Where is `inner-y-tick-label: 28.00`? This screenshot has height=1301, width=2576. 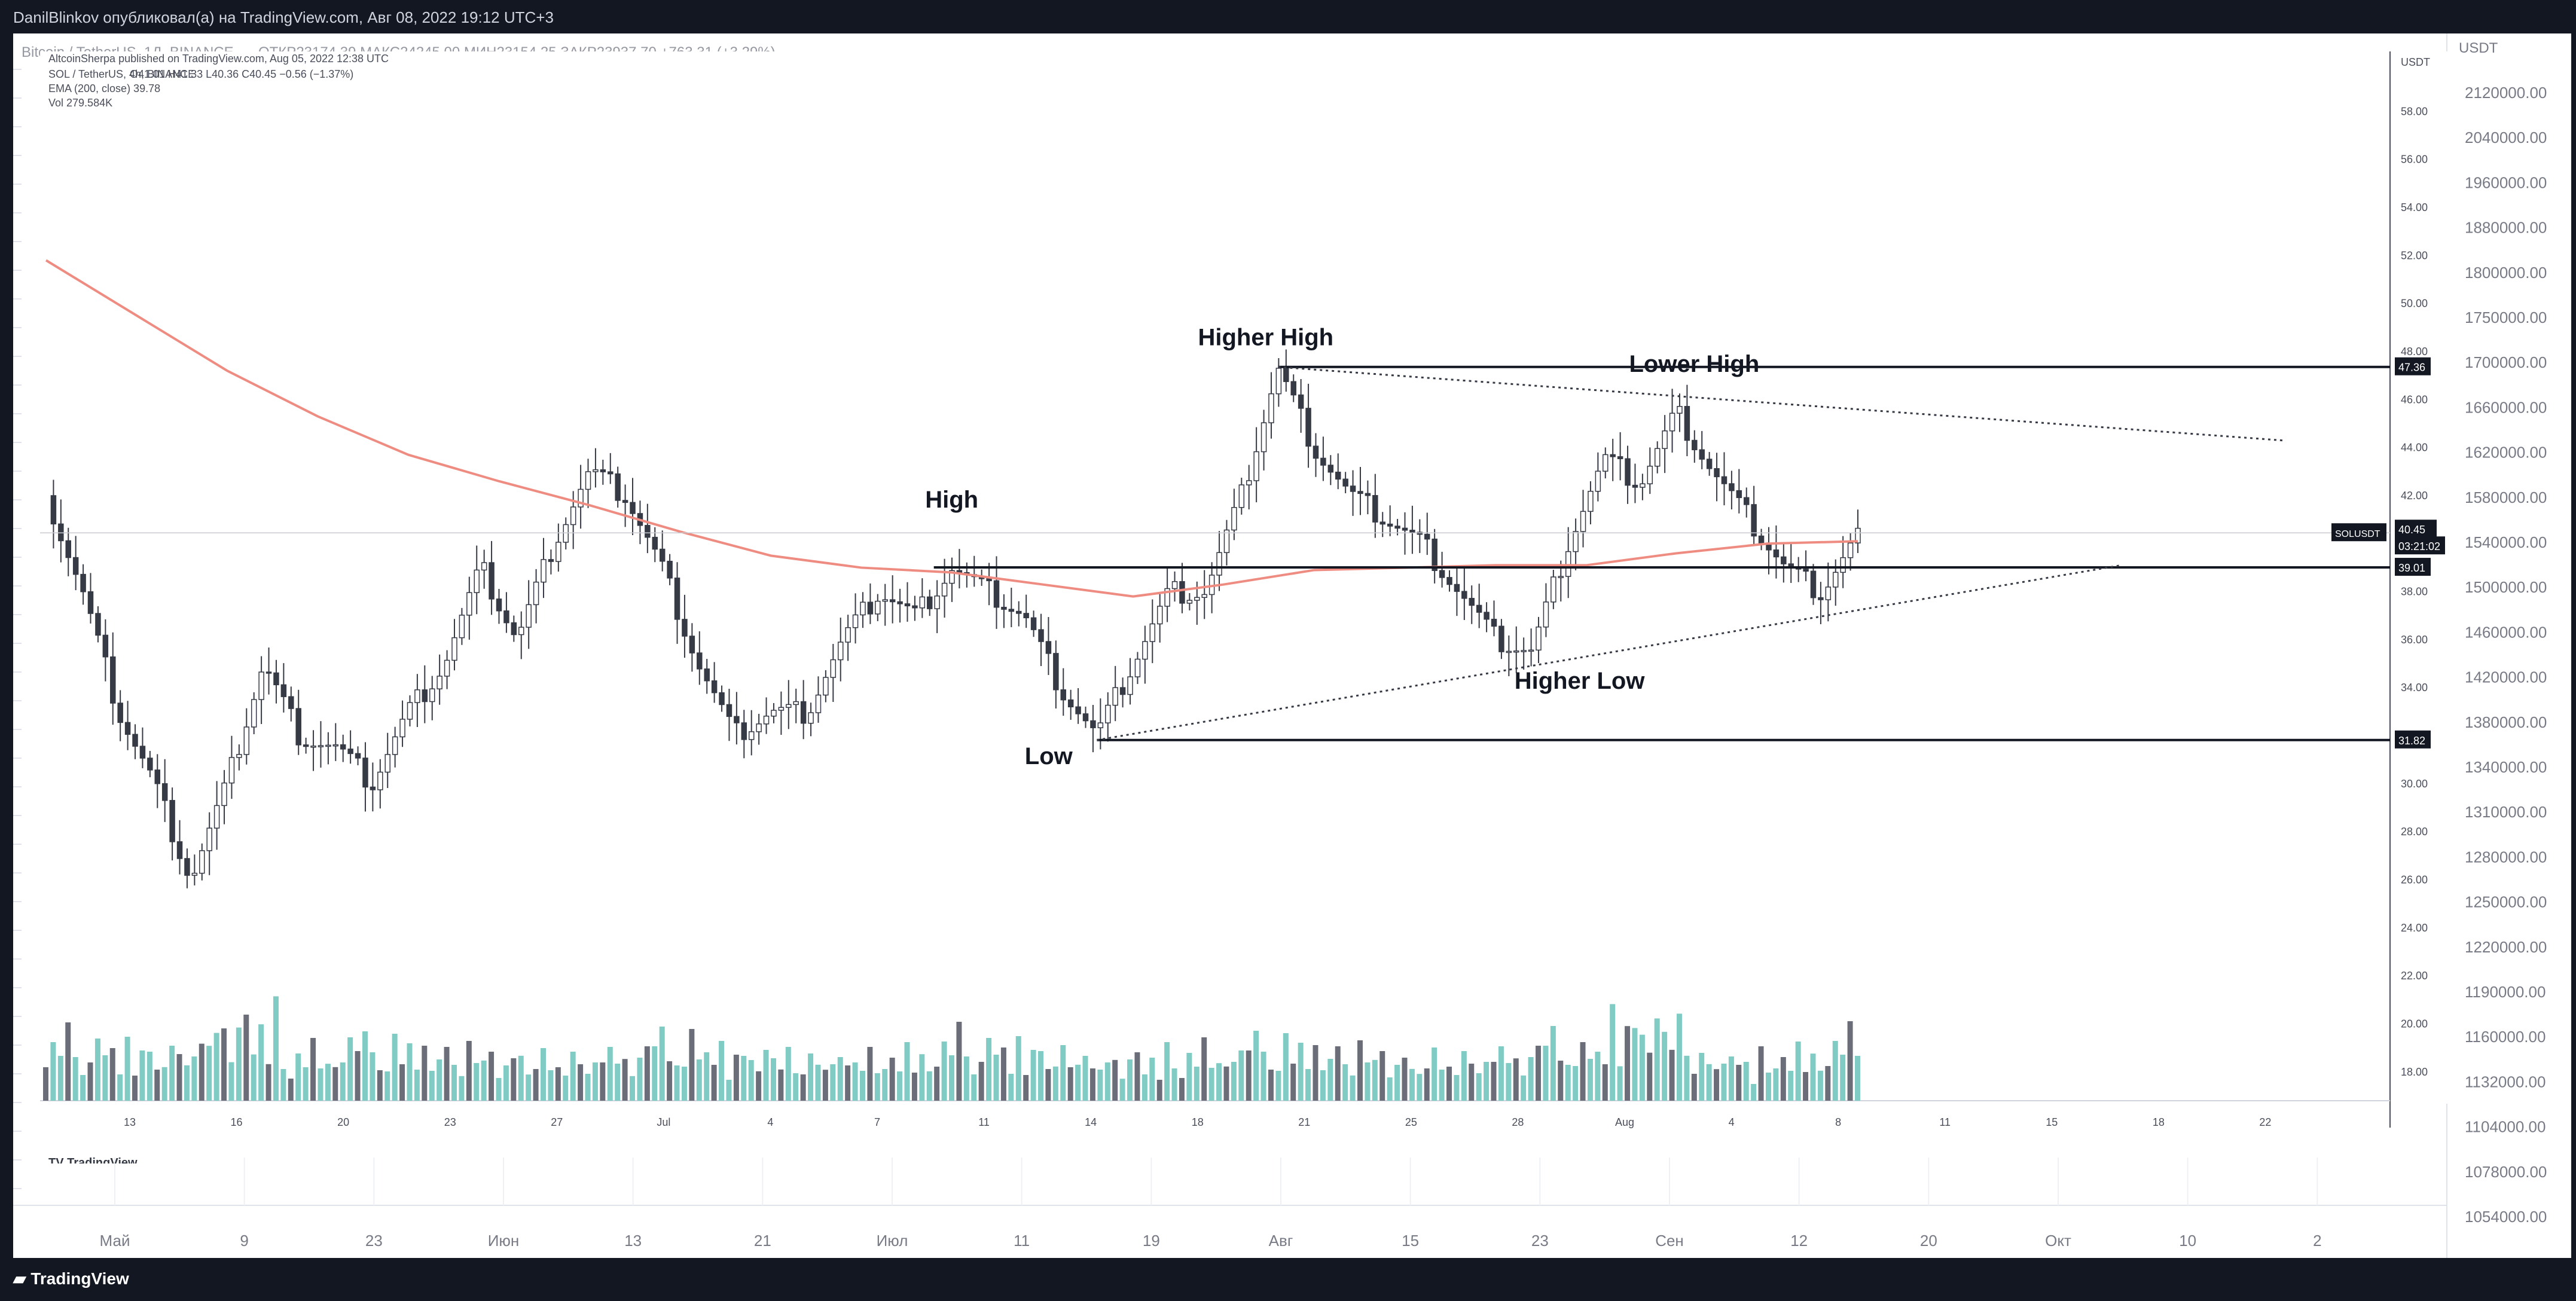 inner-y-tick-label: 28.00 is located at coordinates (2414, 832).